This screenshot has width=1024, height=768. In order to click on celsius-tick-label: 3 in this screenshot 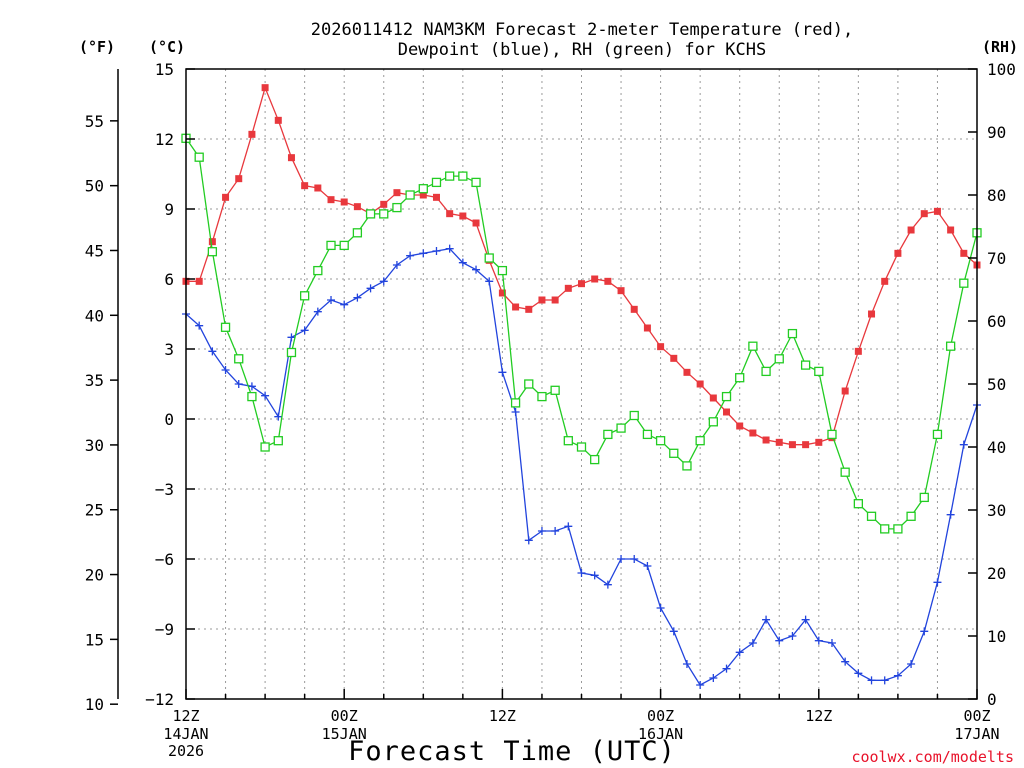, I will do `click(169, 349)`.